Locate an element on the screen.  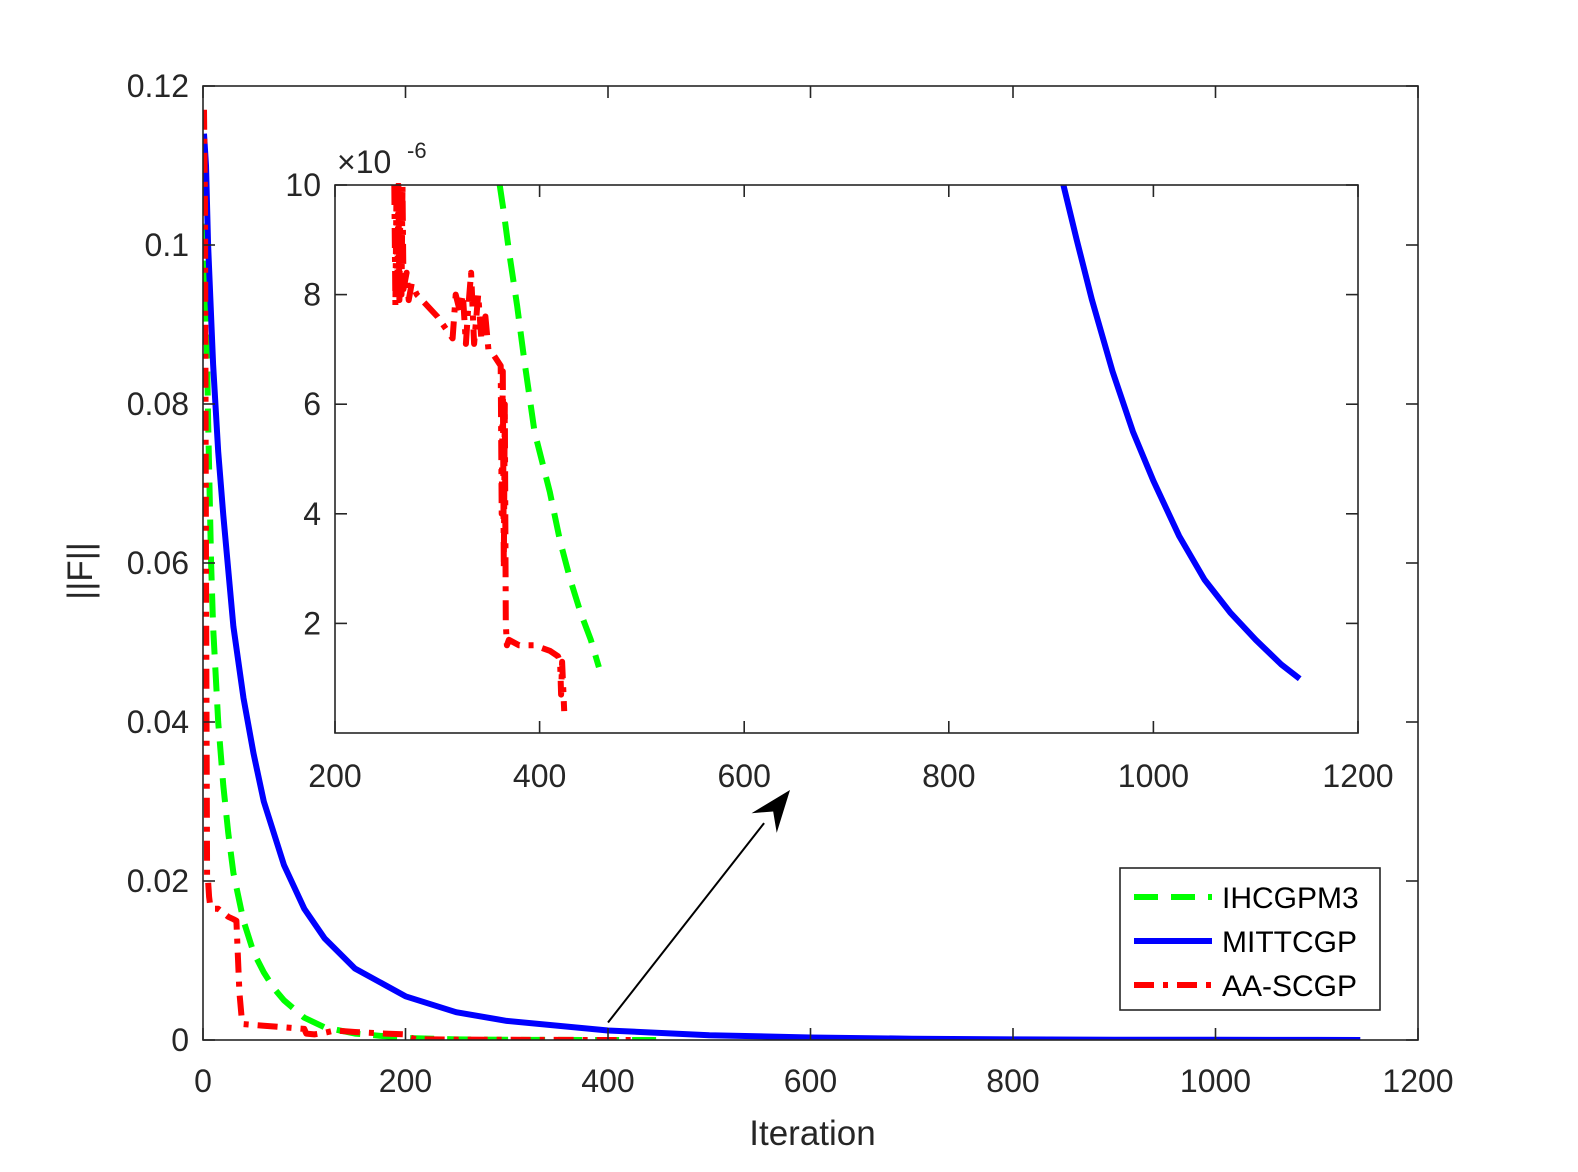
y-tick-label: 10 is located at coordinates (303, 185).